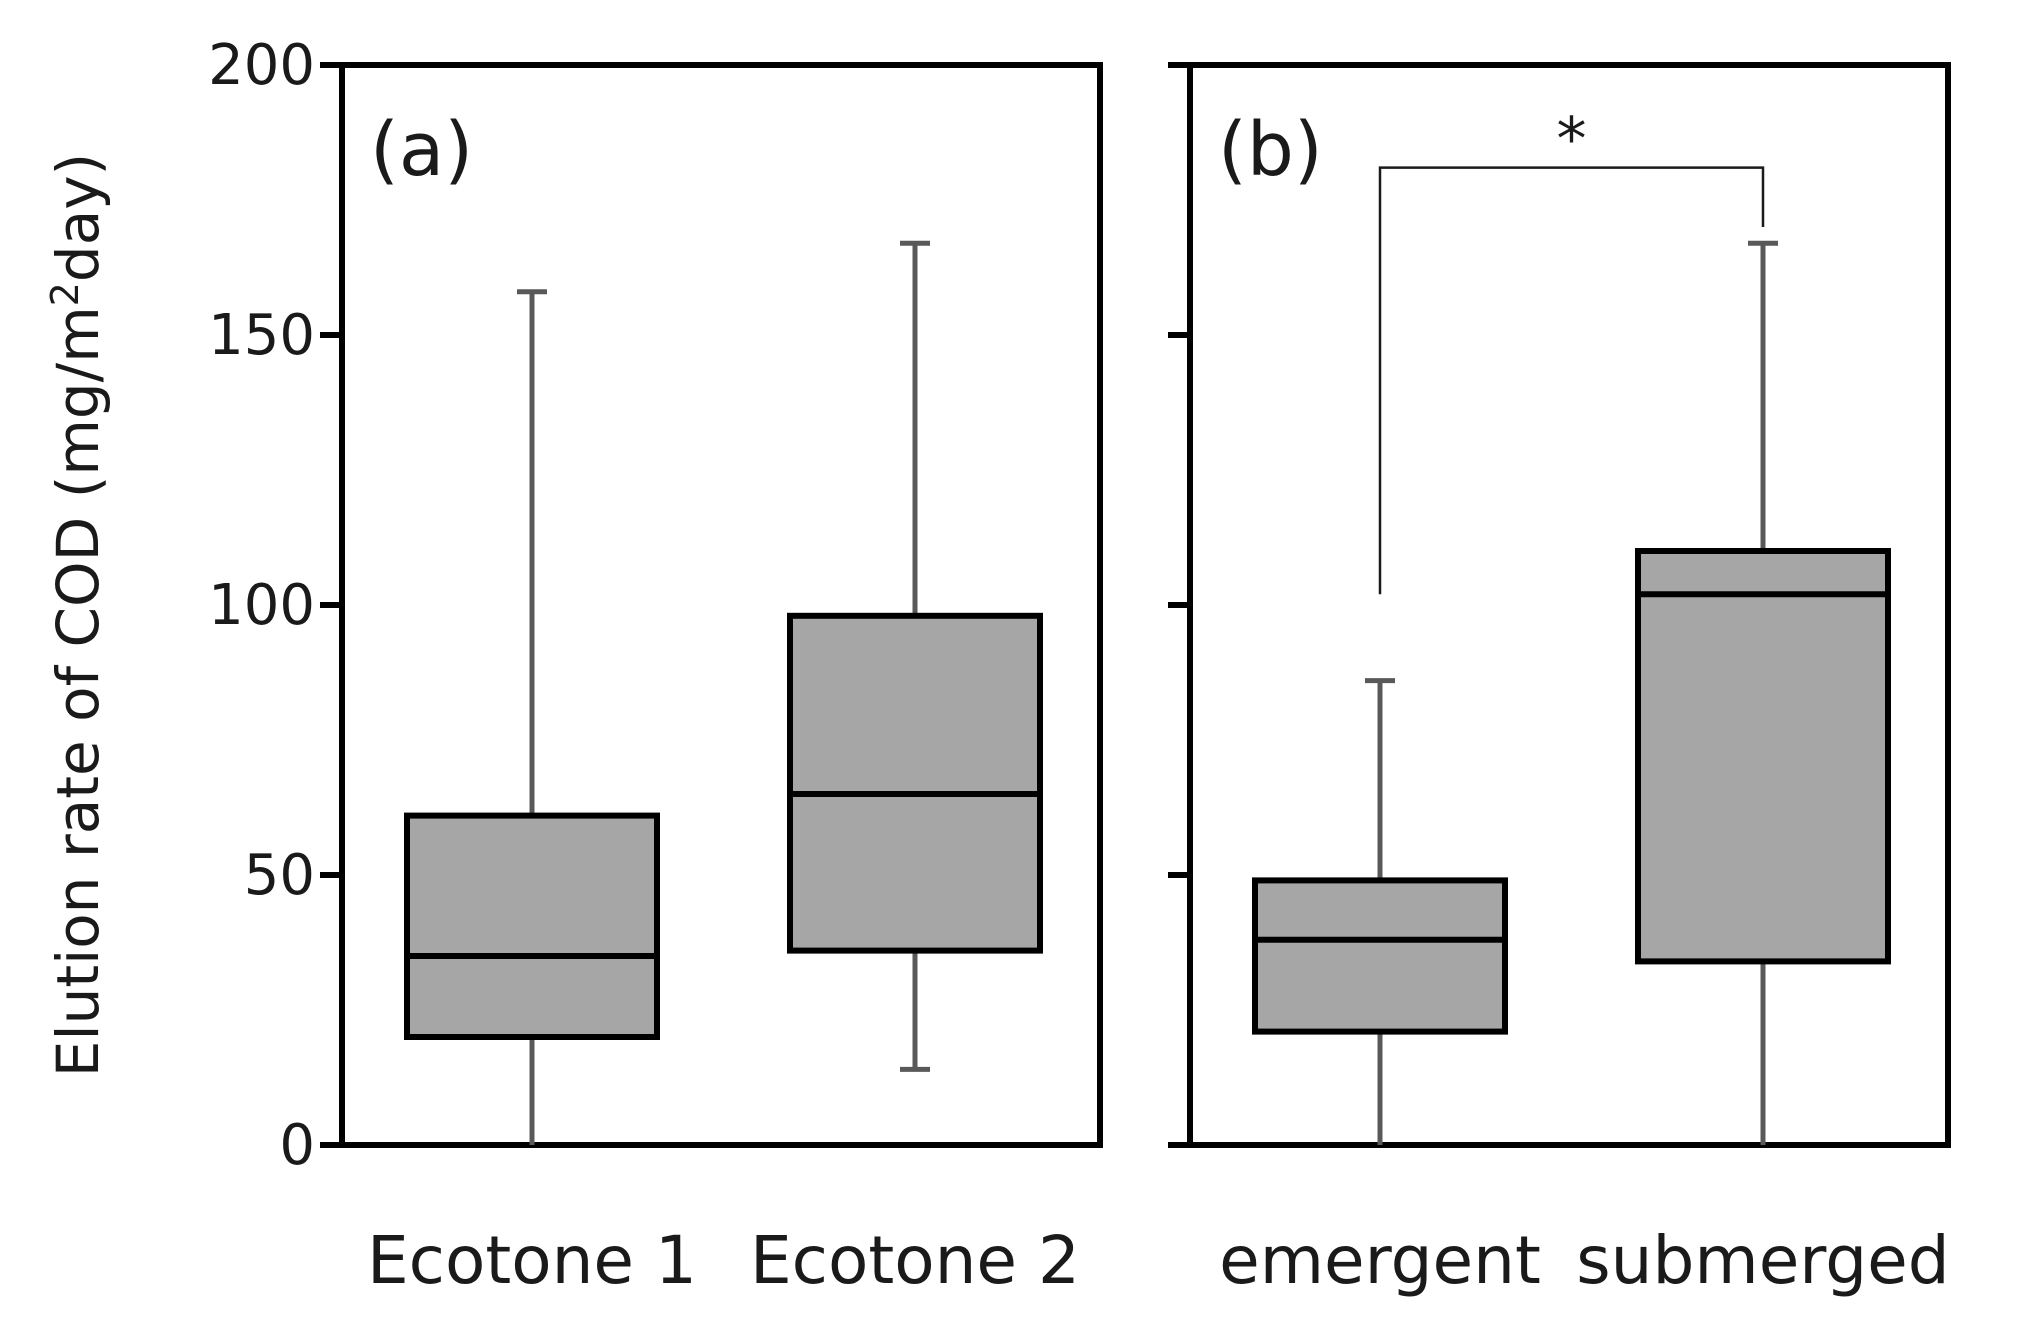  I want to click on category-label: Ecotone 2, so click(915, 1260).